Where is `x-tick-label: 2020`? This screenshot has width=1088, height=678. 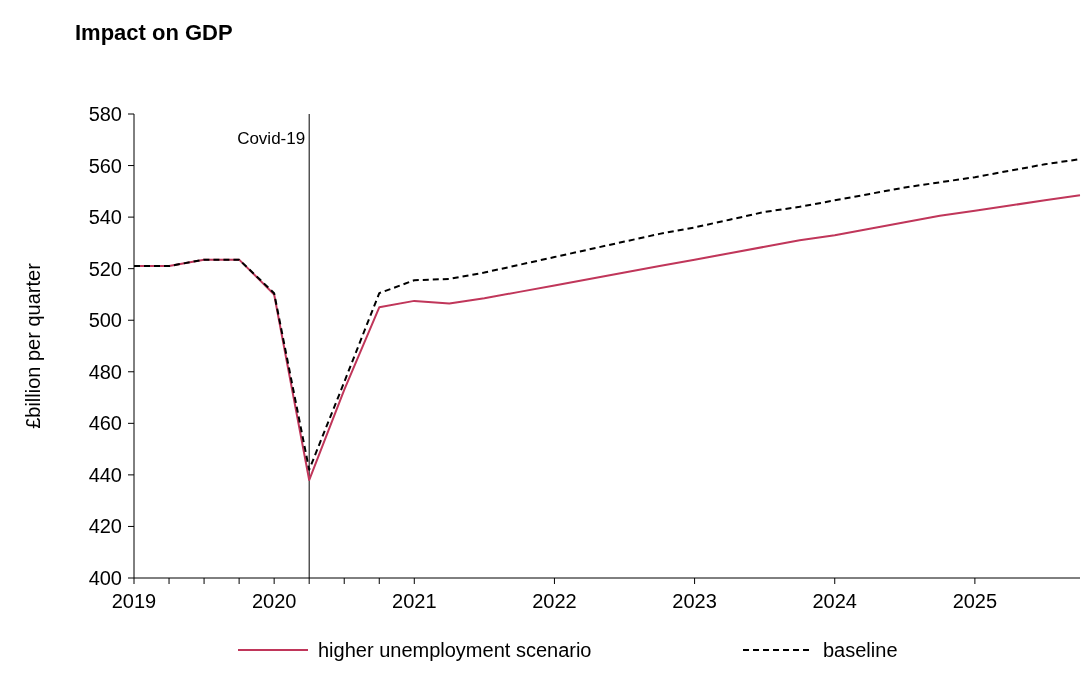 x-tick-label: 2020 is located at coordinates (274, 601).